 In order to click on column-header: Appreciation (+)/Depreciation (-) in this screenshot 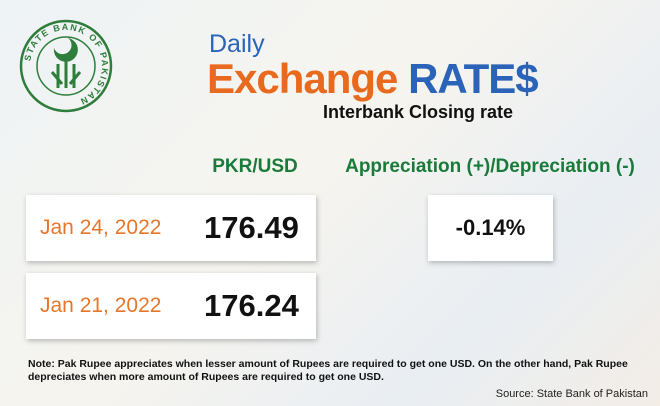, I will do `click(490, 166)`.